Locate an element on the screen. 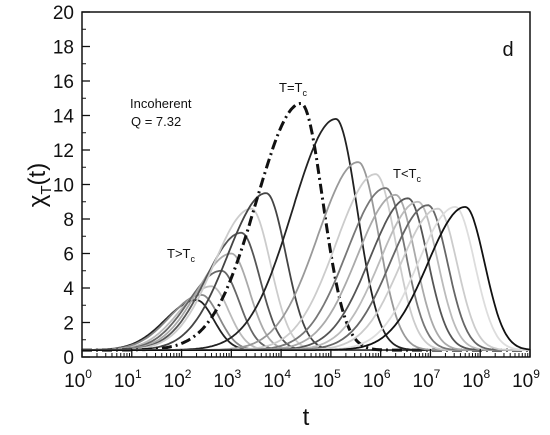 The height and width of the screenshot is (435, 550). y-axis-label: χT(t) is located at coordinates (39, 185).